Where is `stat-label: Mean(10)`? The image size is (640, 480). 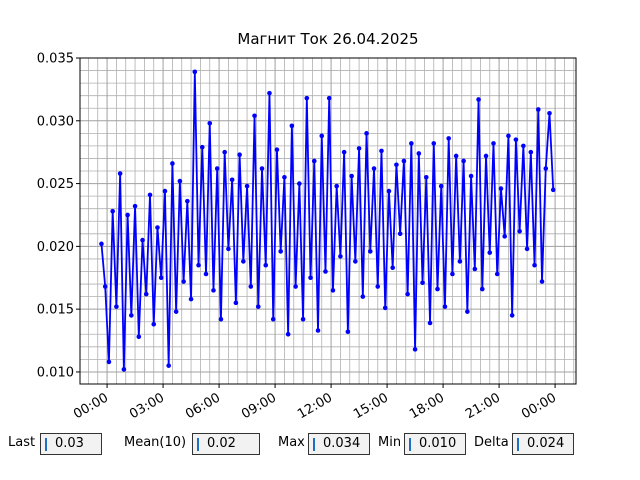
stat-label: Mean(10) is located at coordinates (155, 442).